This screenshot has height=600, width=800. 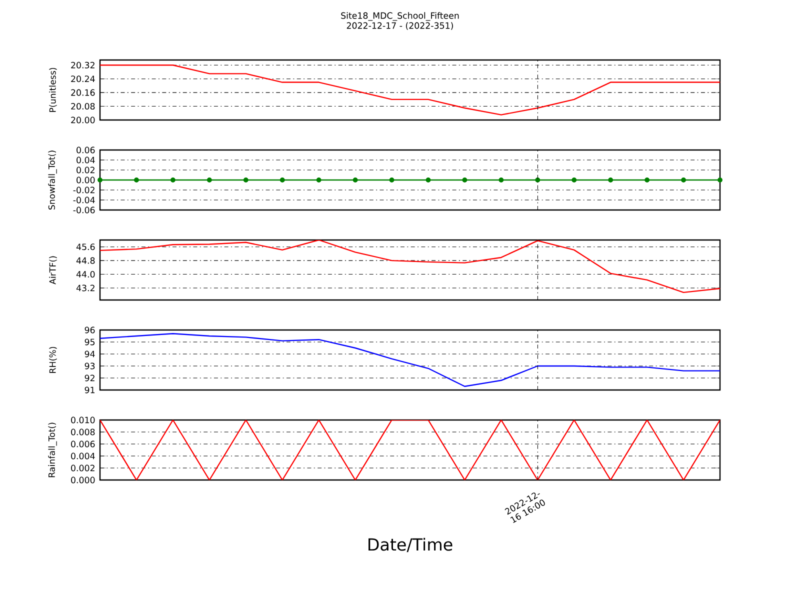 What do you see at coordinates (85, 150) in the screenshot?
I see `y-tick-label: 0.06` at bounding box center [85, 150].